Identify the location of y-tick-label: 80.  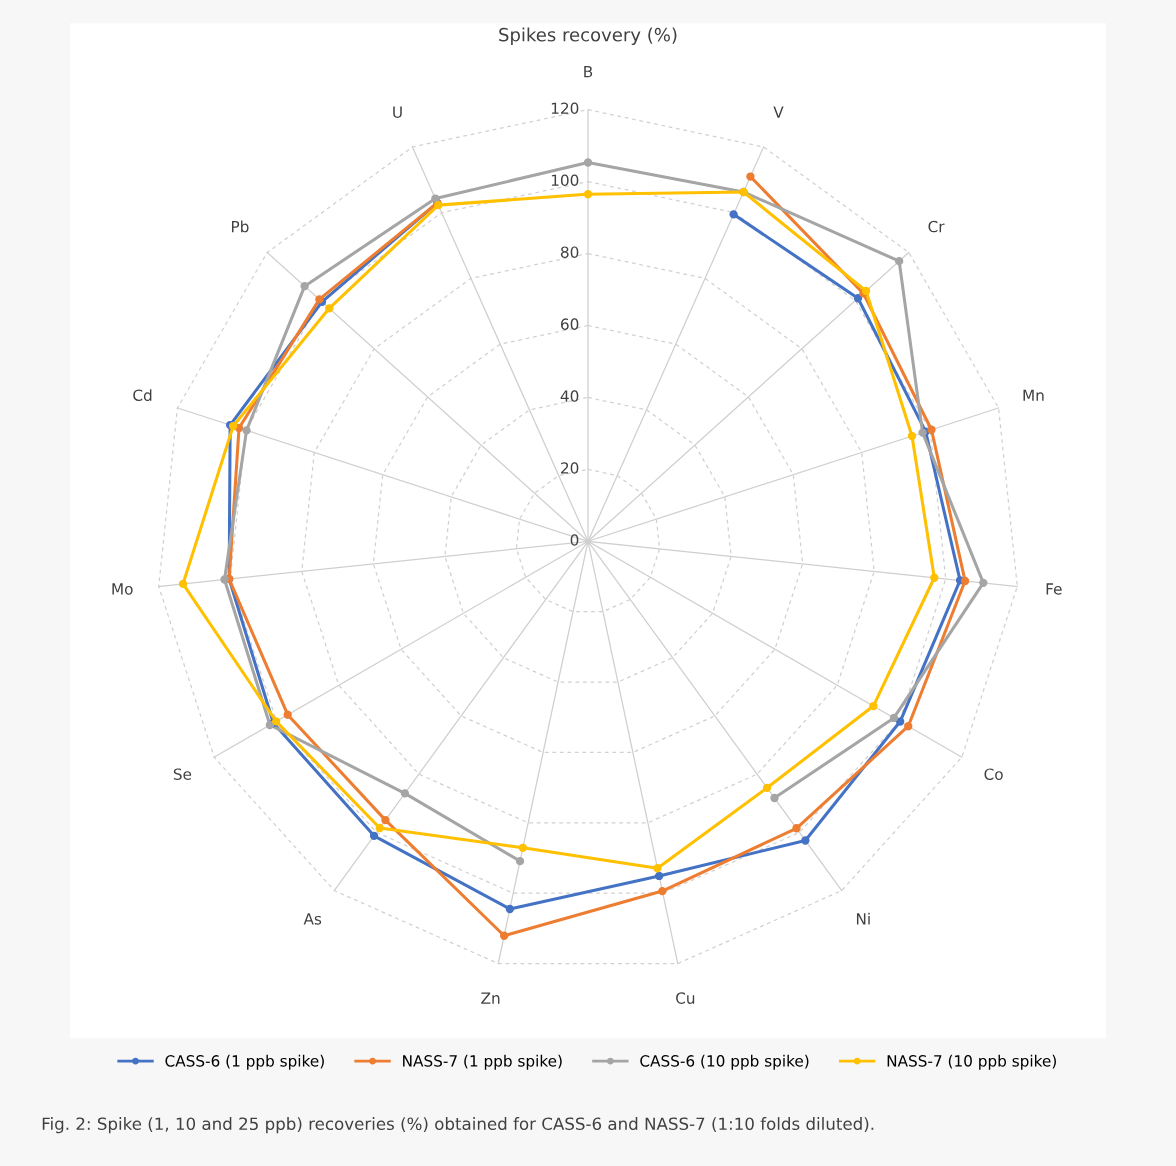
(569, 252).